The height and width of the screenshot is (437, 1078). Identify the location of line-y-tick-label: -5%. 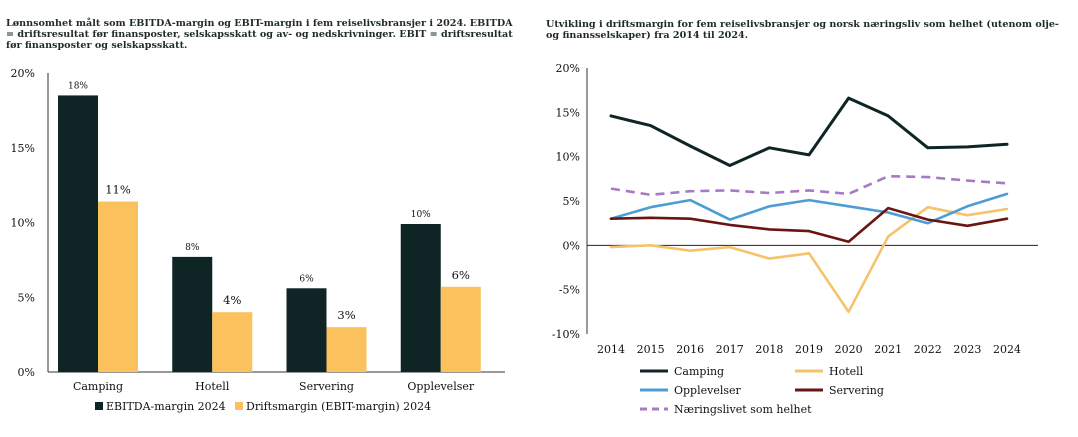
(569, 290).